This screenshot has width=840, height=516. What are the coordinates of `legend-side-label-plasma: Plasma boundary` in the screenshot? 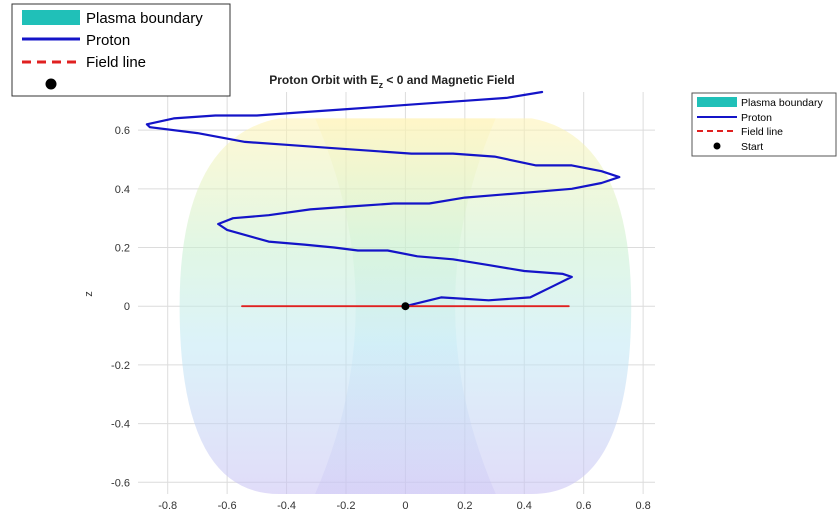 It's located at (782, 103).